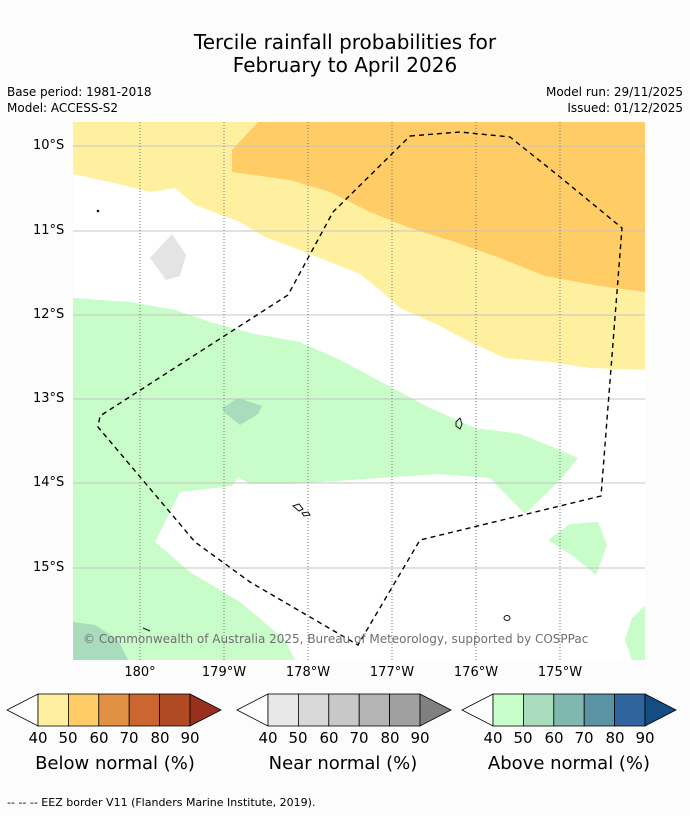  I want to click on above-normal-40-patch-east, so click(577, 548).